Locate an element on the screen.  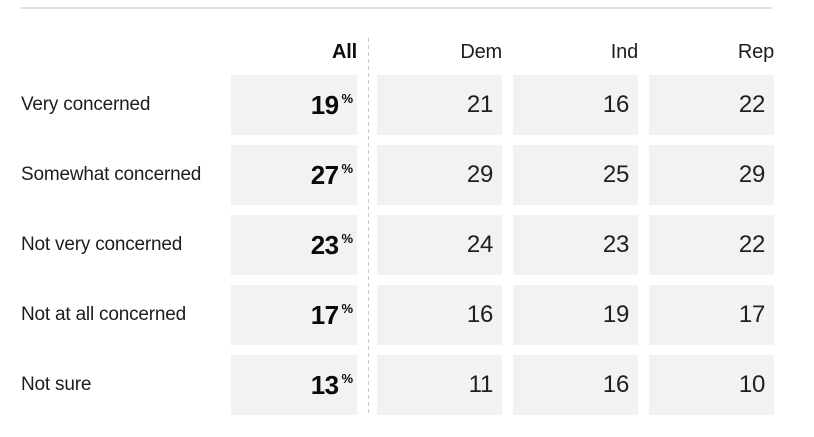
cell-all: 23% is located at coordinates (294, 245).